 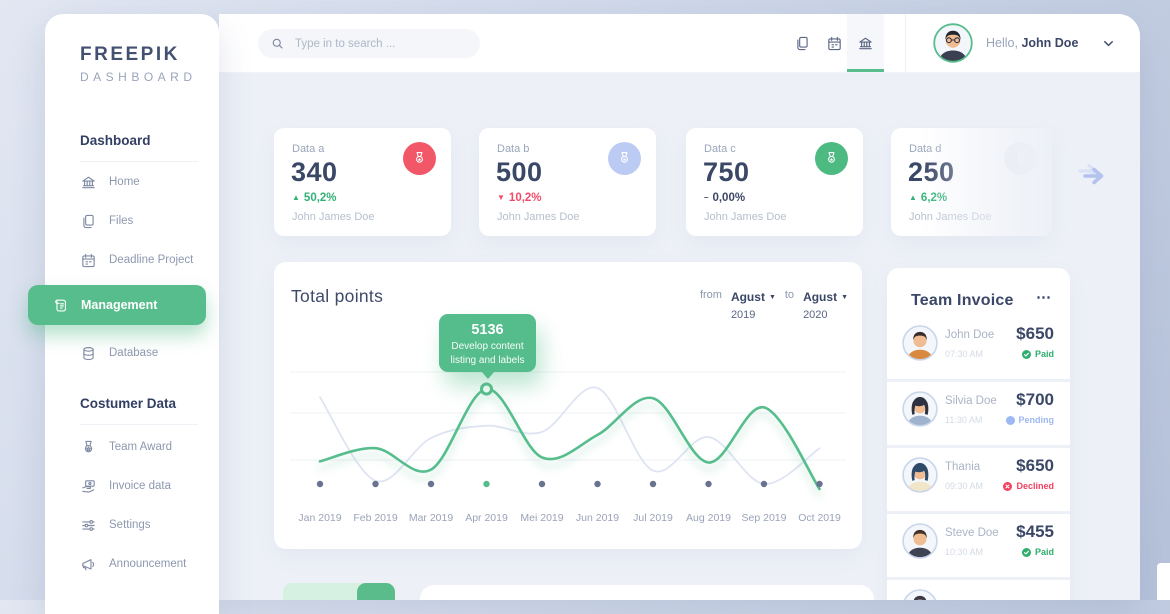 I want to click on medal-icon, so click(x=831, y=157).